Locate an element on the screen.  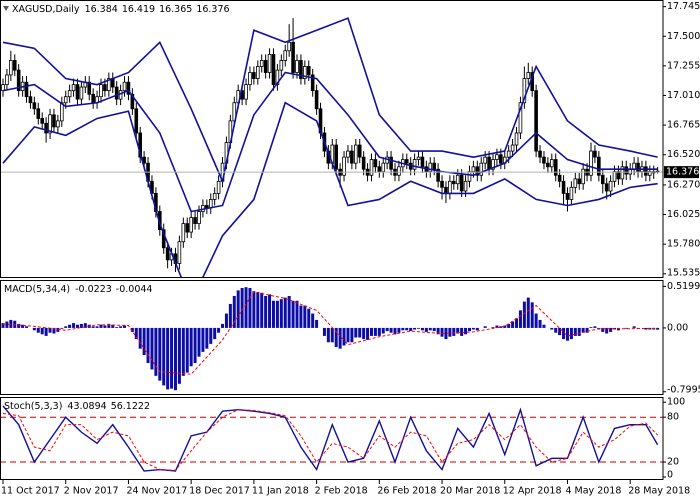
symbol-title: XAGUSD,Daily is located at coordinates (46, 9).